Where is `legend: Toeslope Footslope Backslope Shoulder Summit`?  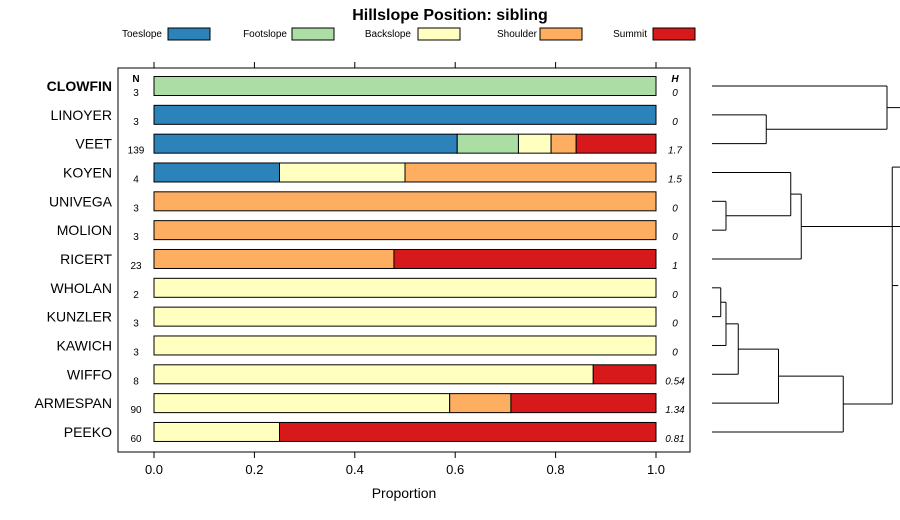 legend: Toeslope Footslope Backslope Shoulder Summit is located at coordinates (409, 34).